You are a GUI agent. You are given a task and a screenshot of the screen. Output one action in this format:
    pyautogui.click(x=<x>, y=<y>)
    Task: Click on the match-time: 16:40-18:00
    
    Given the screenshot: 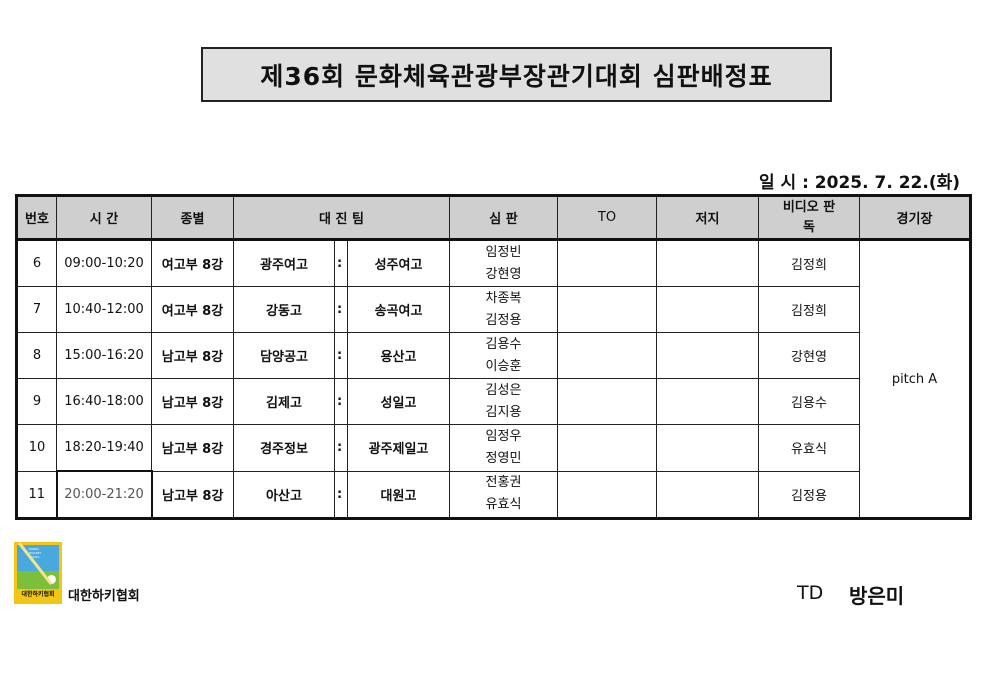 What is the action you would take?
    pyautogui.click(x=104, y=401)
    